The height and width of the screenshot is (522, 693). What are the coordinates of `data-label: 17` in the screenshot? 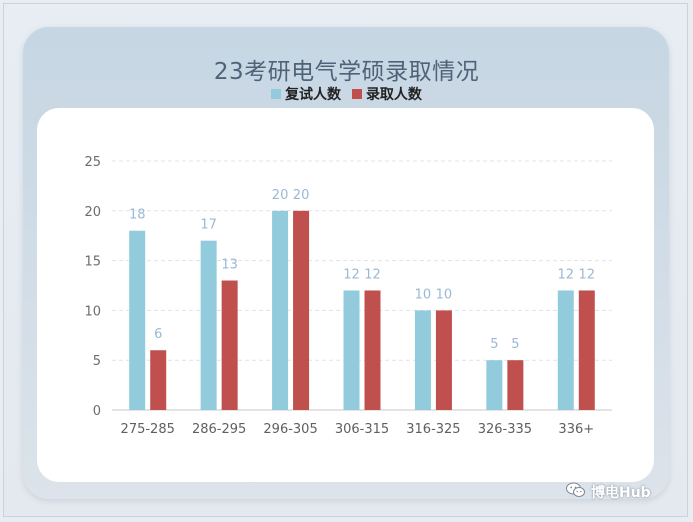 It's located at (208, 225).